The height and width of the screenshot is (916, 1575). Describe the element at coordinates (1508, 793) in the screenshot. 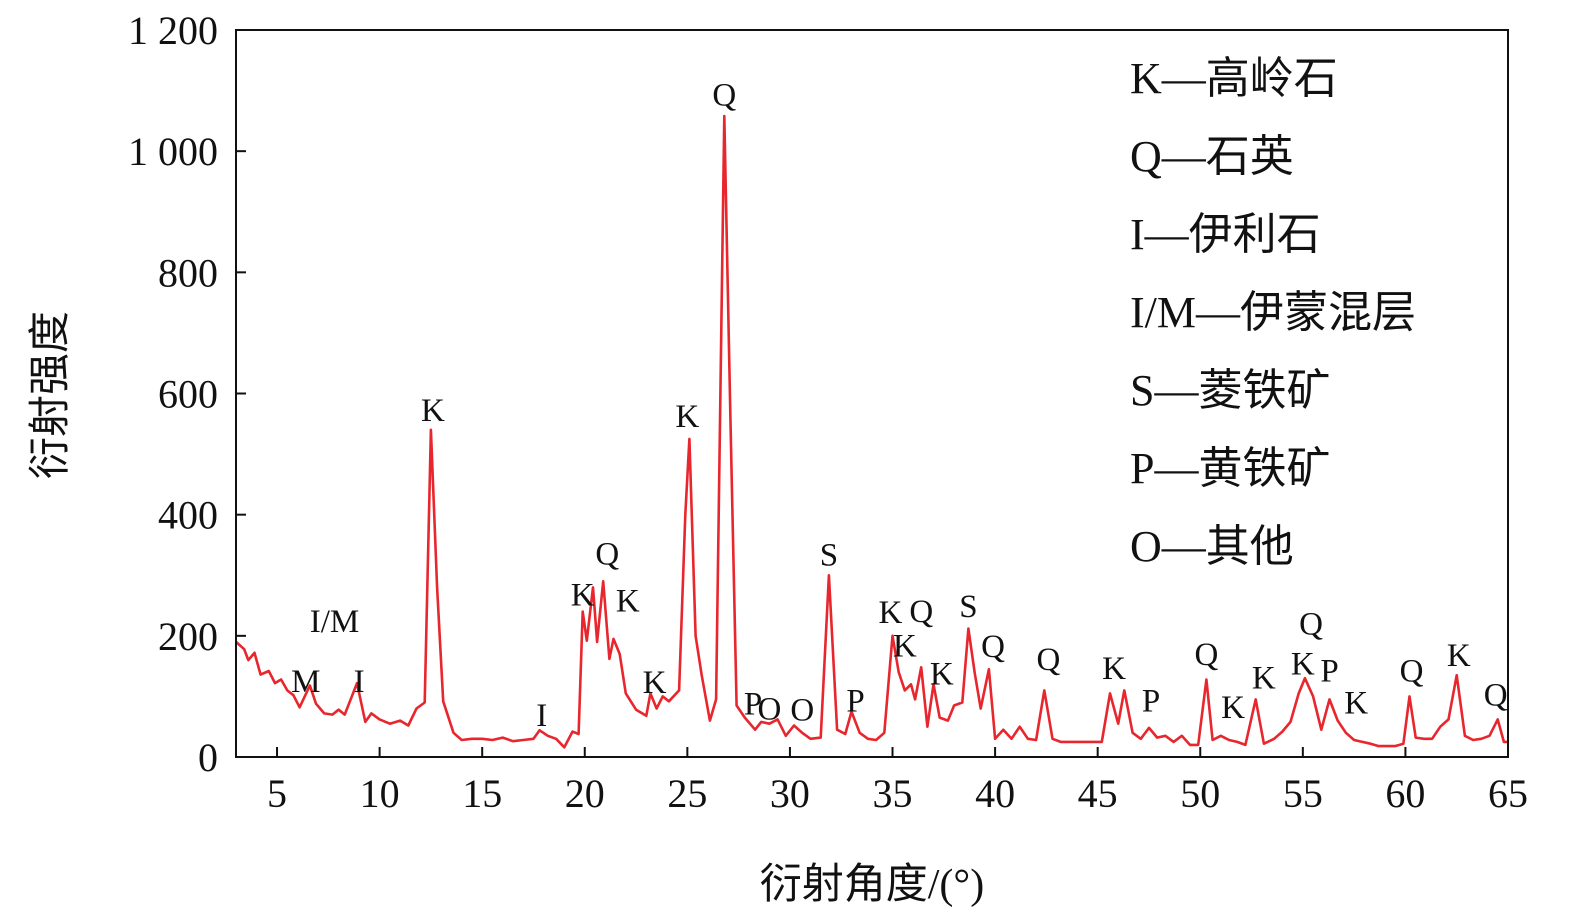

I see `x-tick-label: 65` at that location.